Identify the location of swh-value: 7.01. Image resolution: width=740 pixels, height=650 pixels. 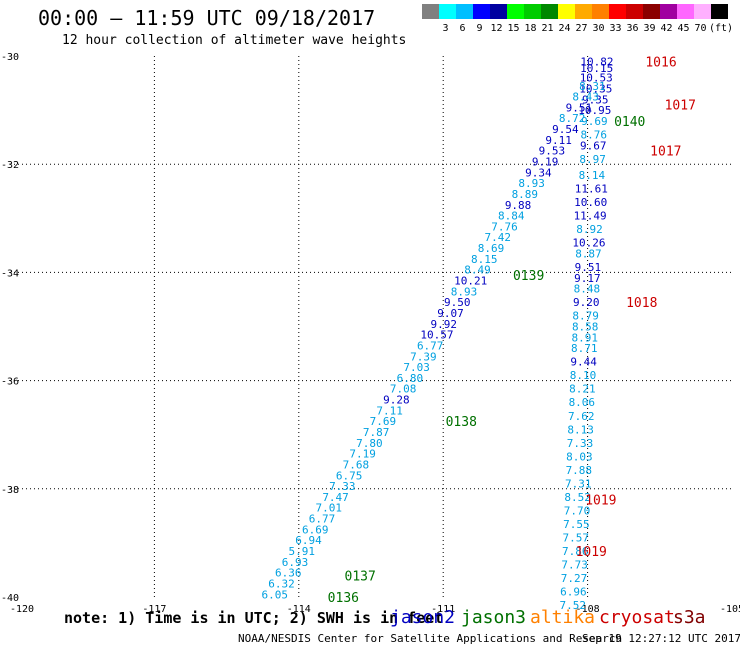
(329, 508).